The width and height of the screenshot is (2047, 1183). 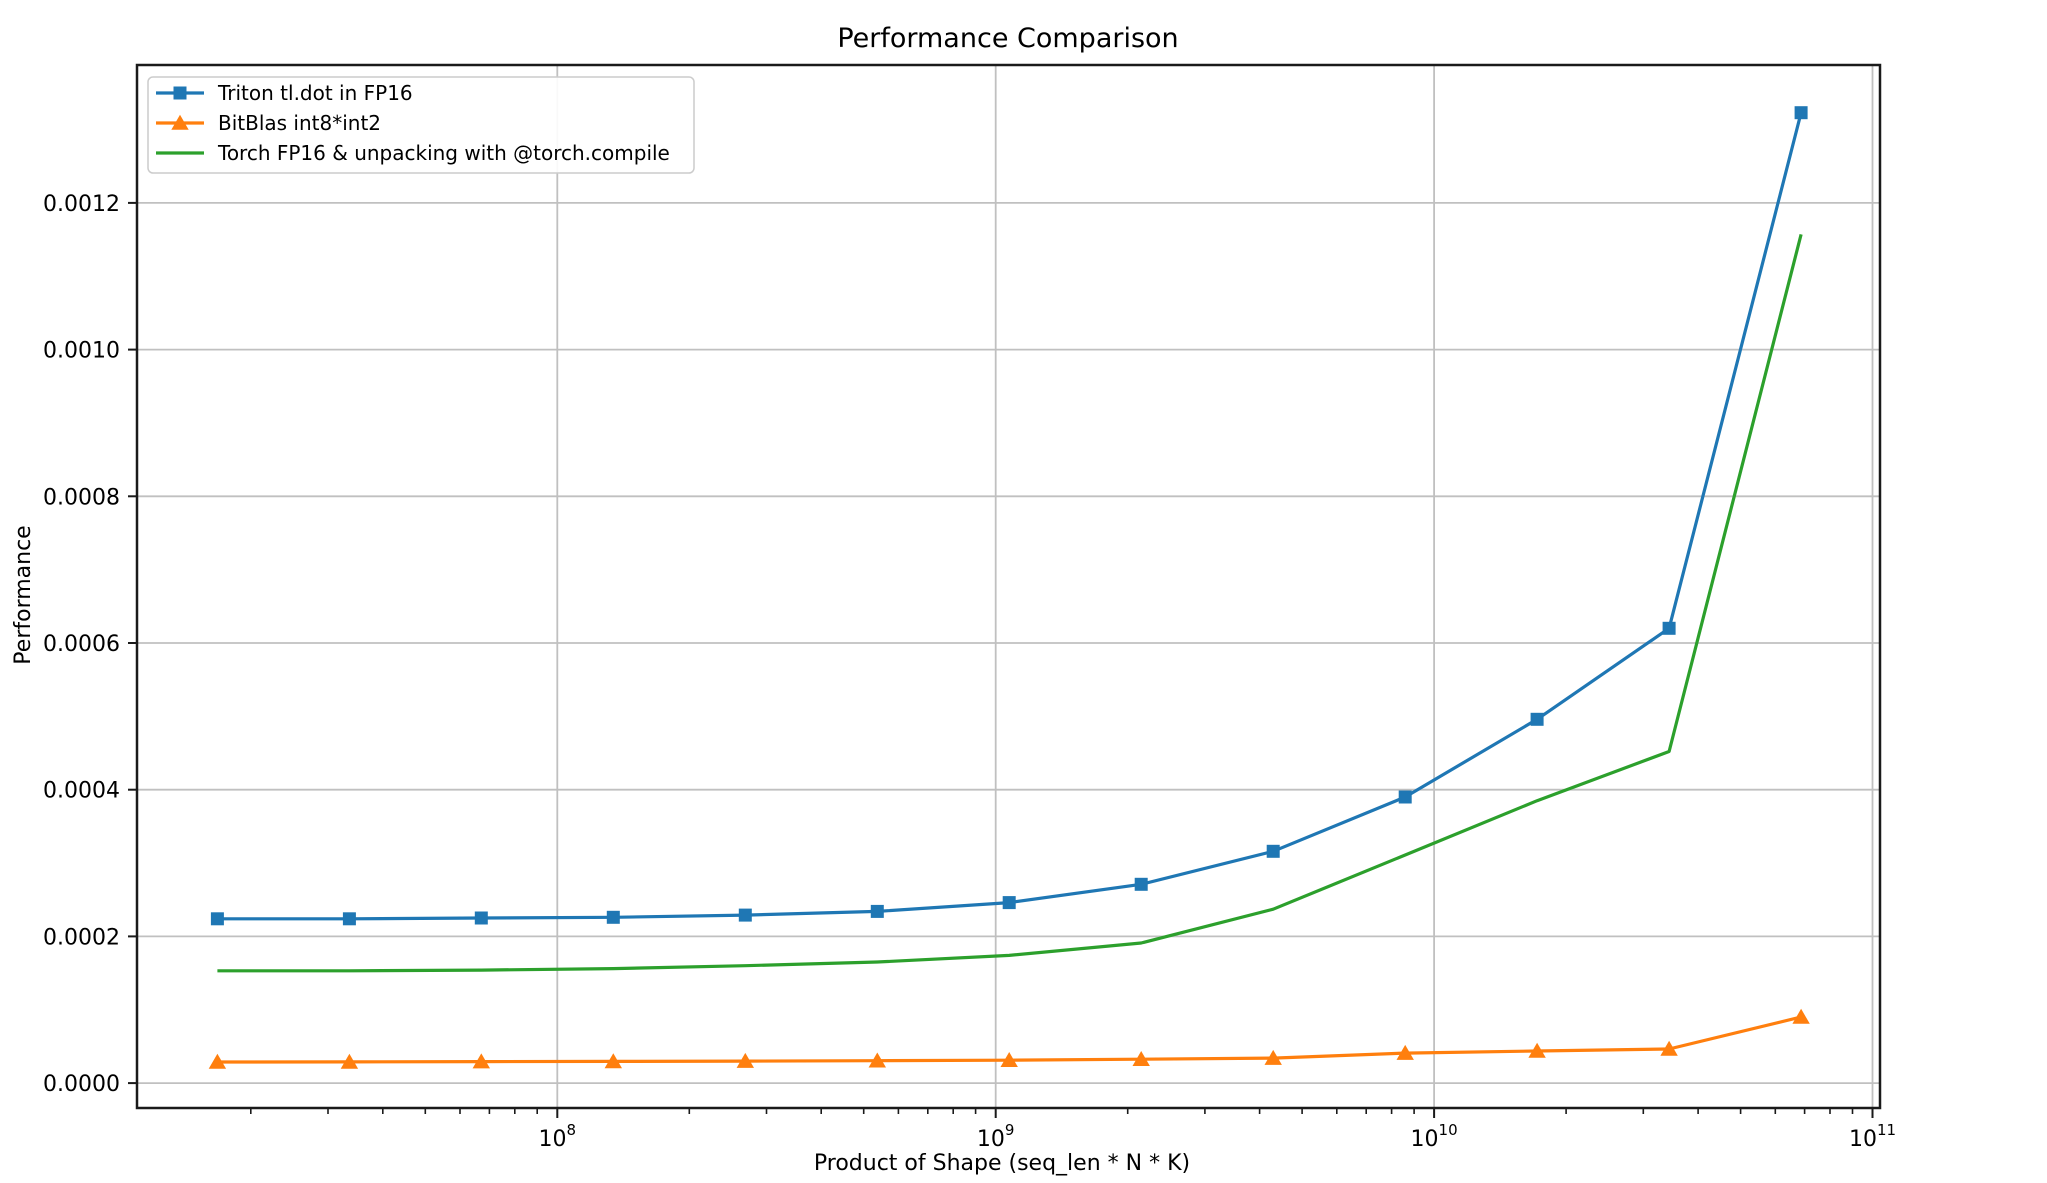 I want to click on legend-item-label: BitBlas int8*int2, so click(x=299, y=123).